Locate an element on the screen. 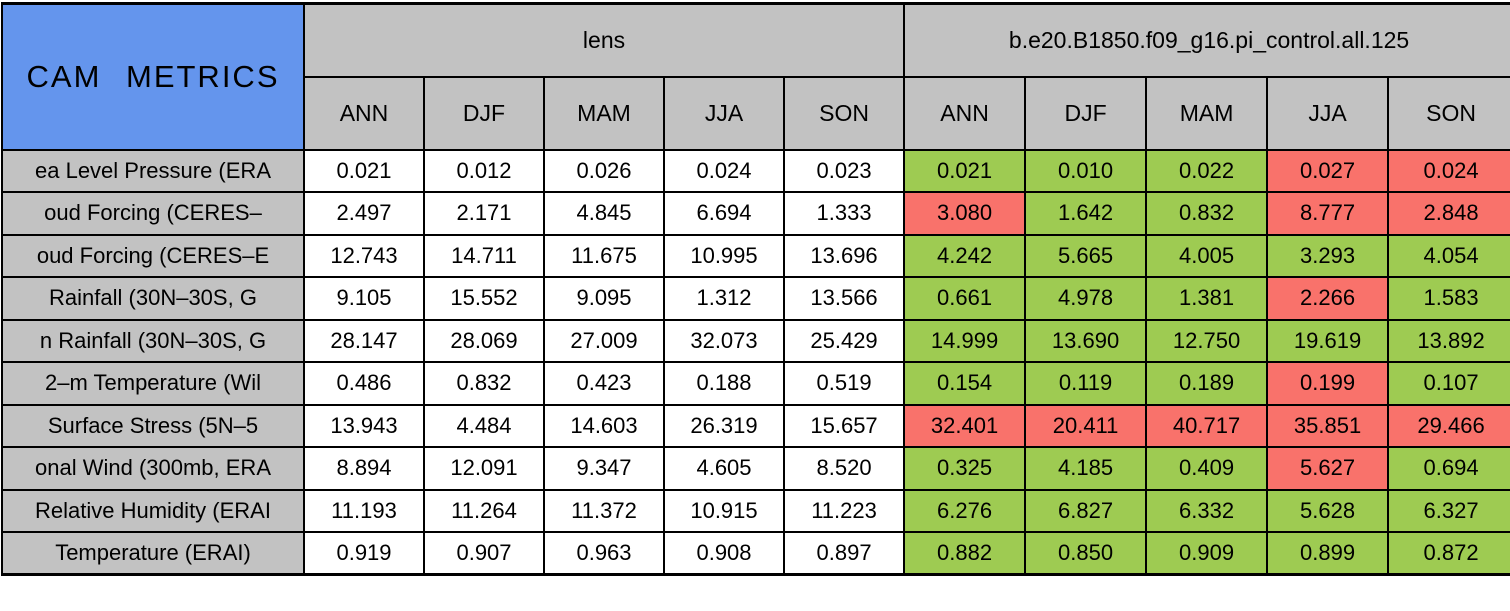 This screenshot has width=1510, height=611. metric-label: ea Level Pressure (ERA is located at coordinates (153, 170).